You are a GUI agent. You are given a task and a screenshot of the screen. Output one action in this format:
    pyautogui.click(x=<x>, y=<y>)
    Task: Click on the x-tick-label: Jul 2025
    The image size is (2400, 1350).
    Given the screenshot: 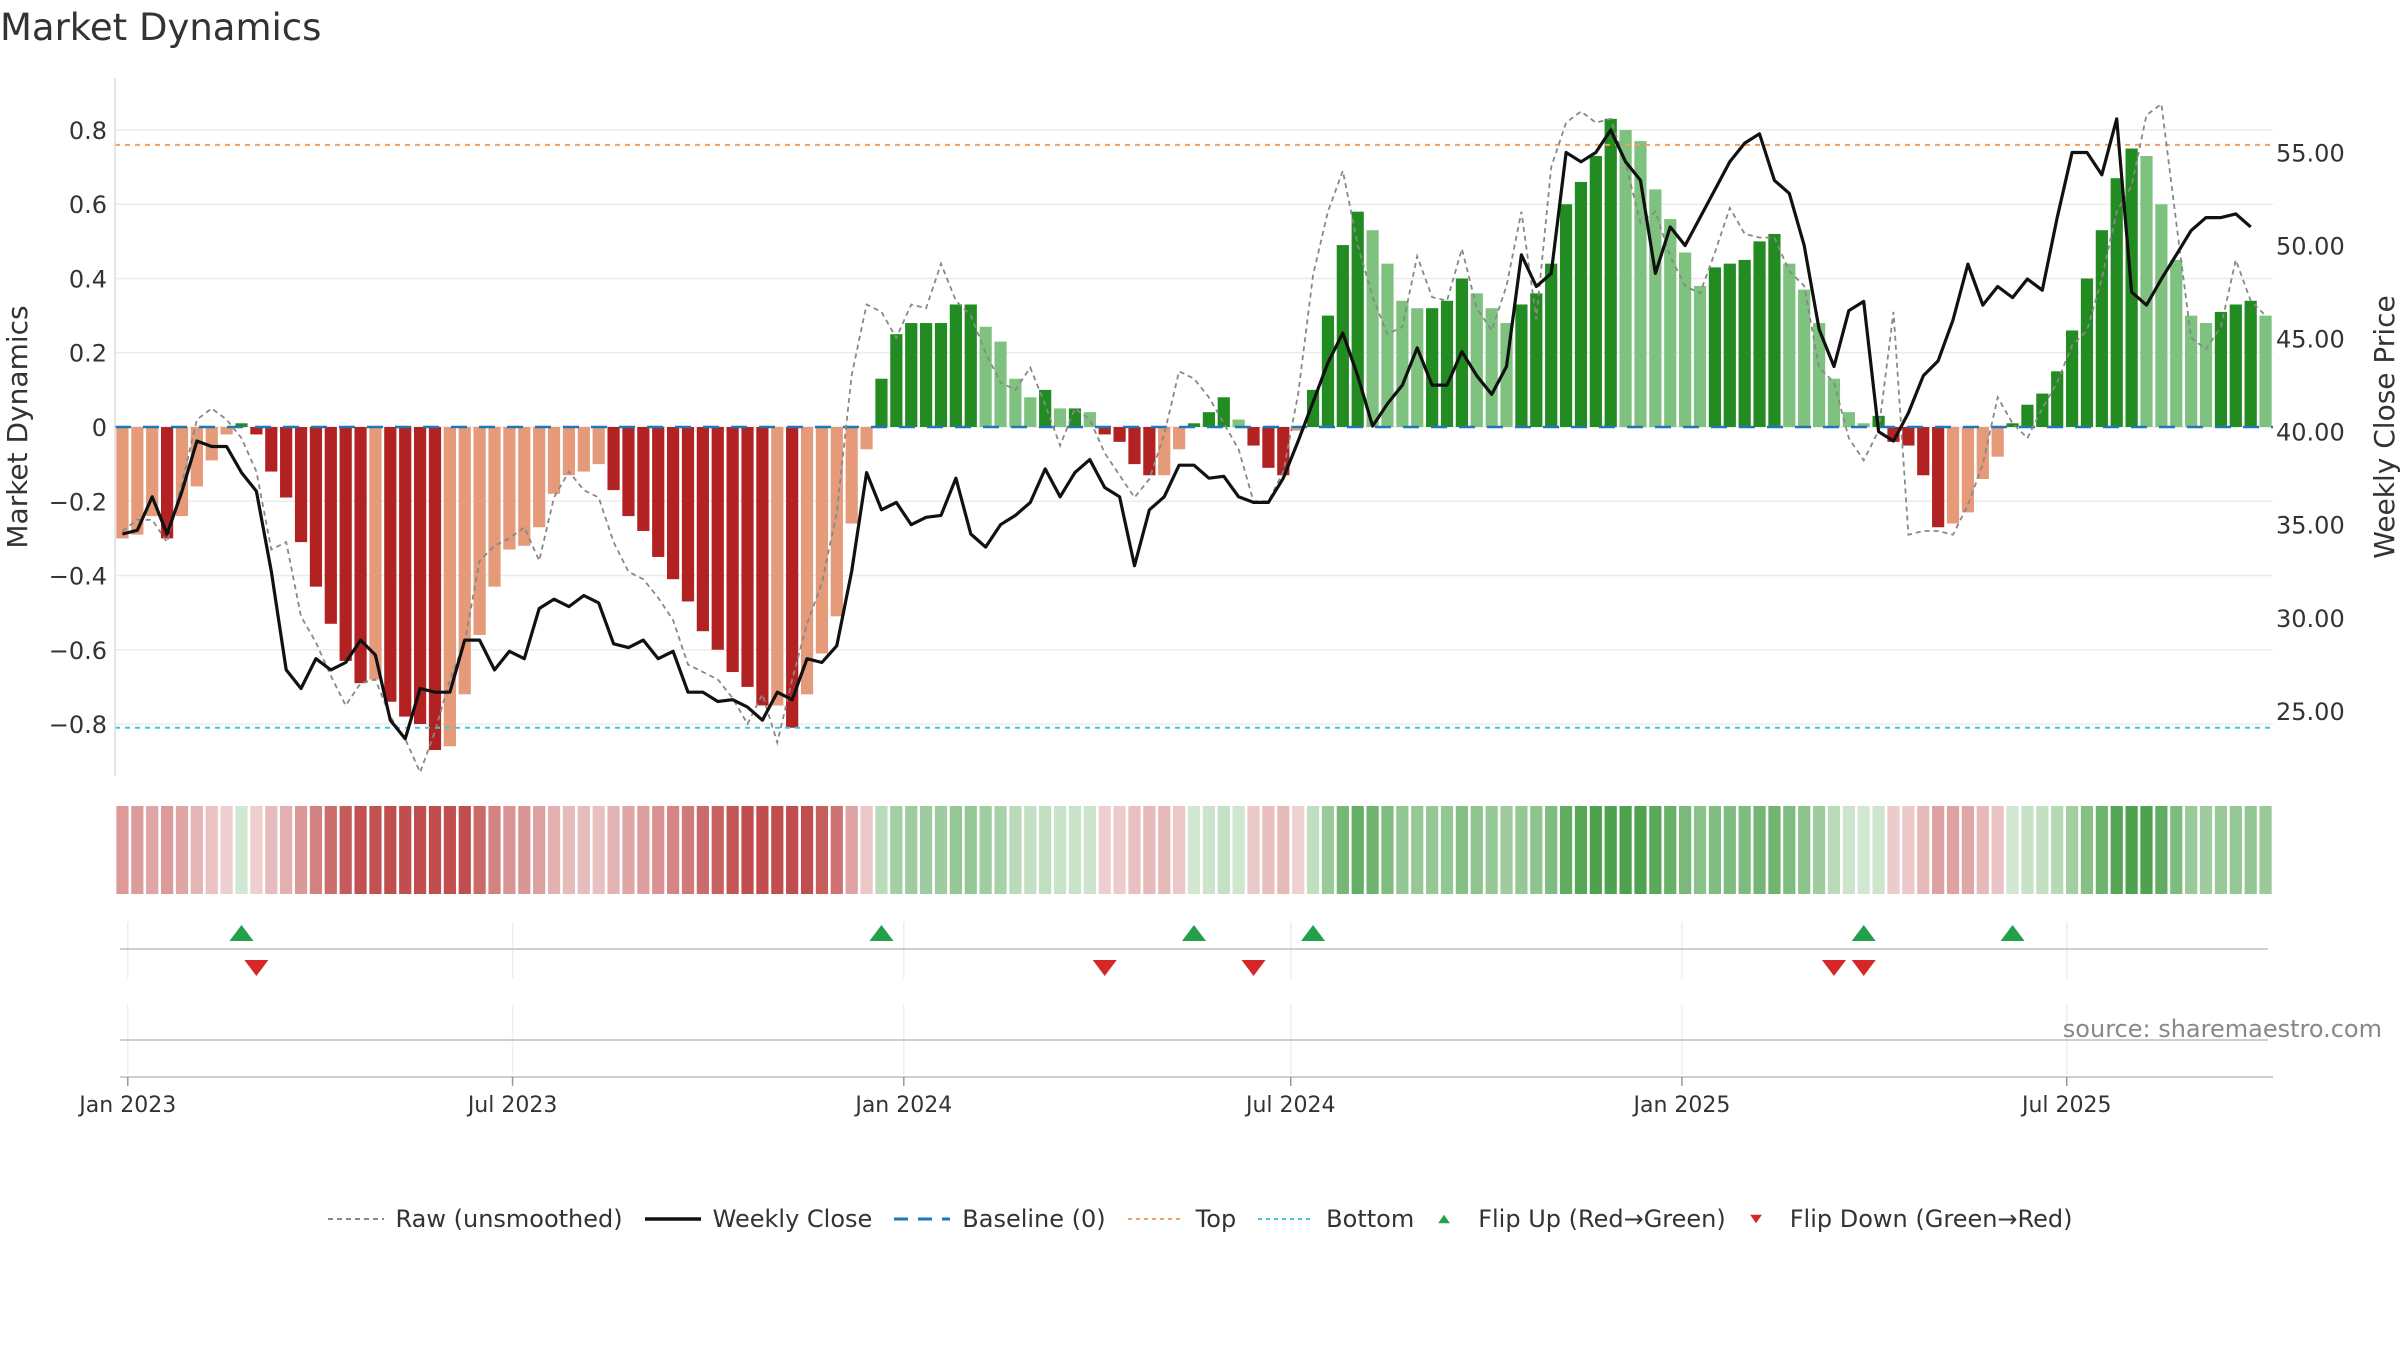 What is the action you would take?
    pyautogui.click(x=2066, y=1105)
    